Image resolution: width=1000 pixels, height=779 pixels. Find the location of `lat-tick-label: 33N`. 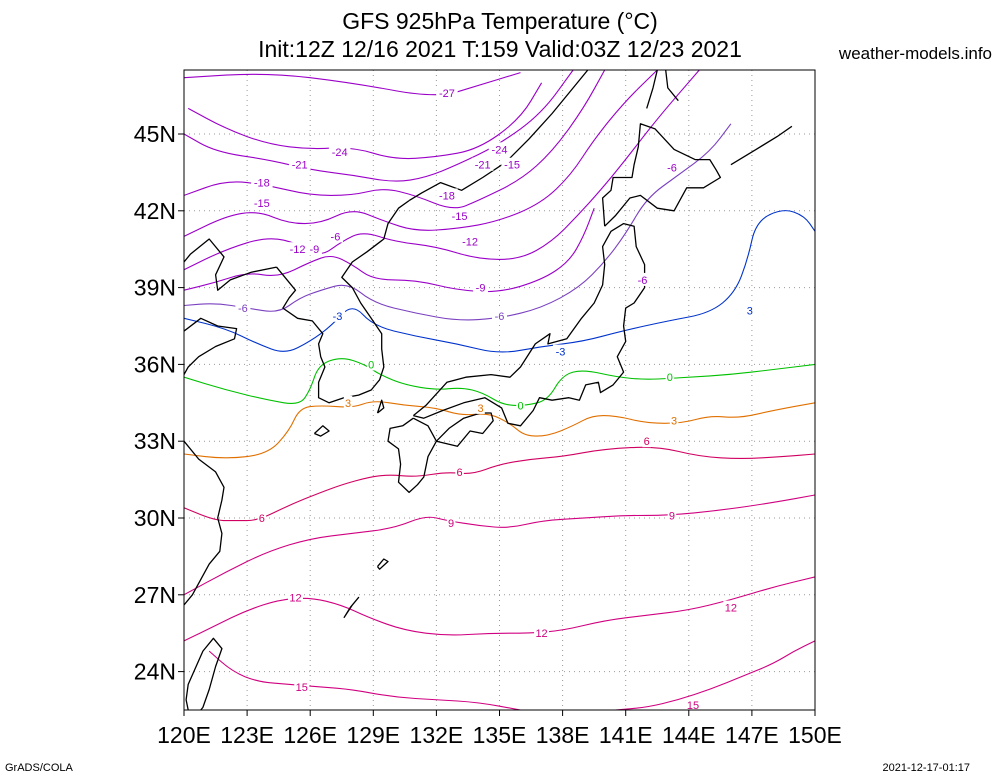

lat-tick-label: 33N is located at coordinates (155, 441).